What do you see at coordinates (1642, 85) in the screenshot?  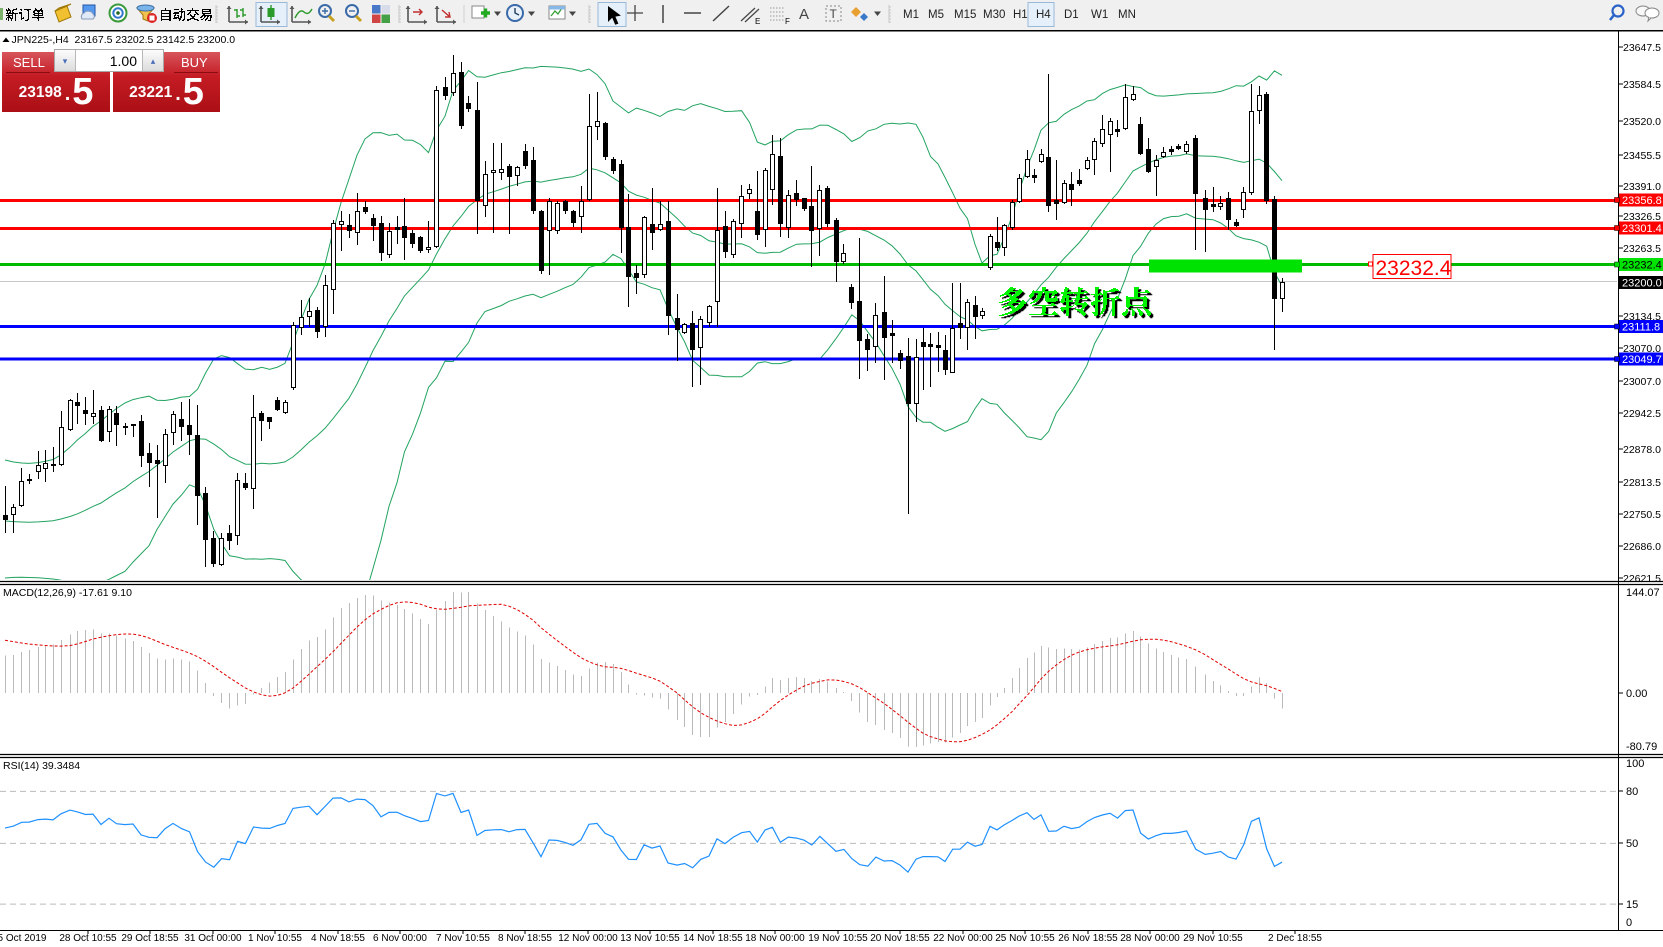 I see `svg-text: 23584.5` at bounding box center [1642, 85].